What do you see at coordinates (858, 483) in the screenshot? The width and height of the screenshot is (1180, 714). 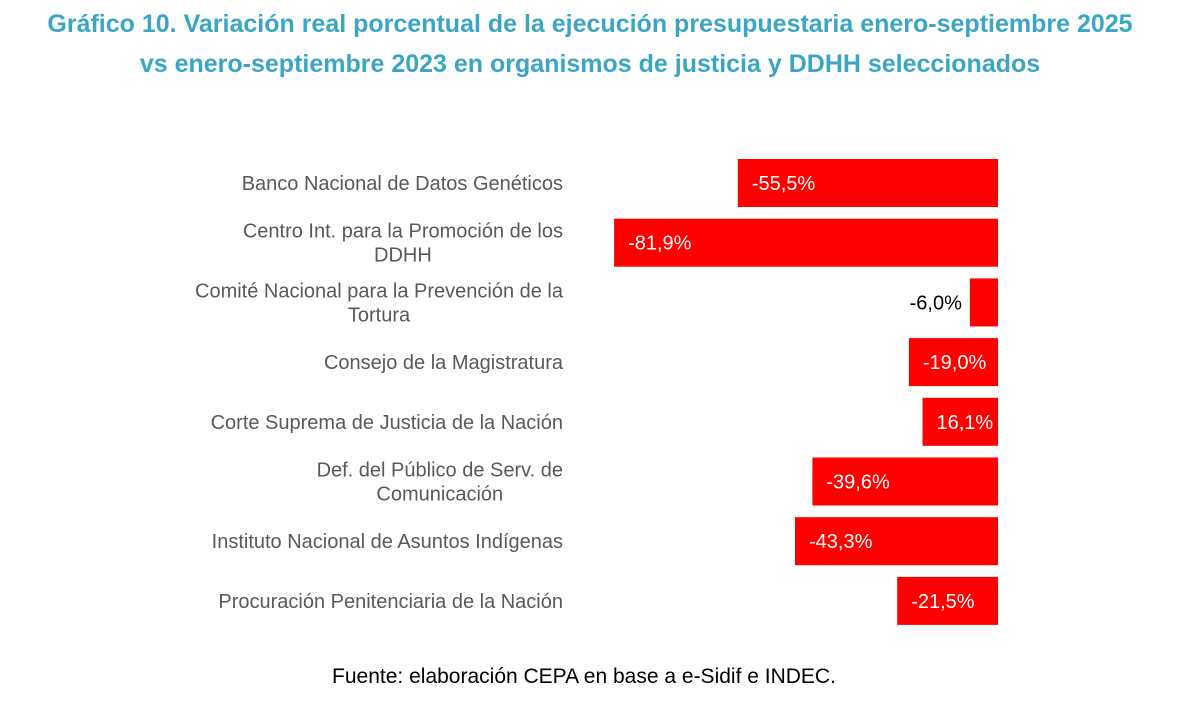 I see `data-label-5: -39,6%` at bounding box center [858, 483].